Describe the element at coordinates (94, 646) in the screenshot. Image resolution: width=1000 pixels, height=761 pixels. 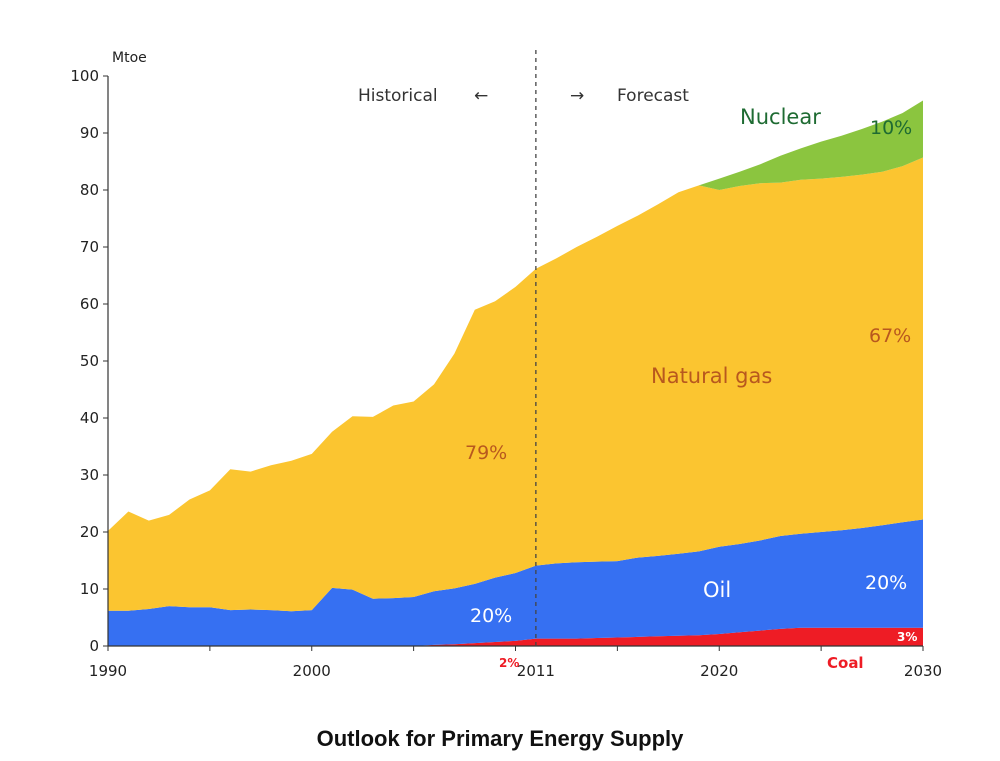
I see `y-tick-label: 0` at that location.